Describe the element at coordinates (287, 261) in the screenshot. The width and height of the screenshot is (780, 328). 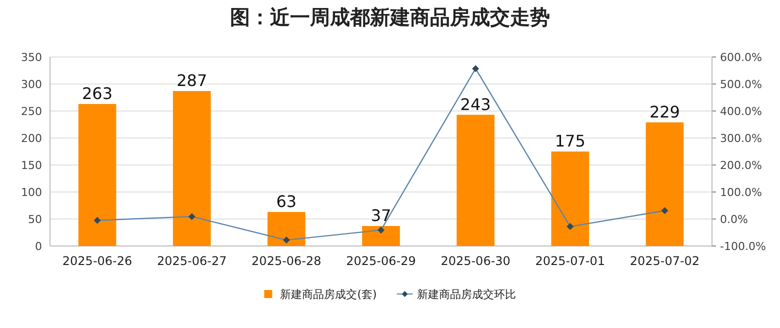
I see `x-tick-label: 2025-06-28` at that location.